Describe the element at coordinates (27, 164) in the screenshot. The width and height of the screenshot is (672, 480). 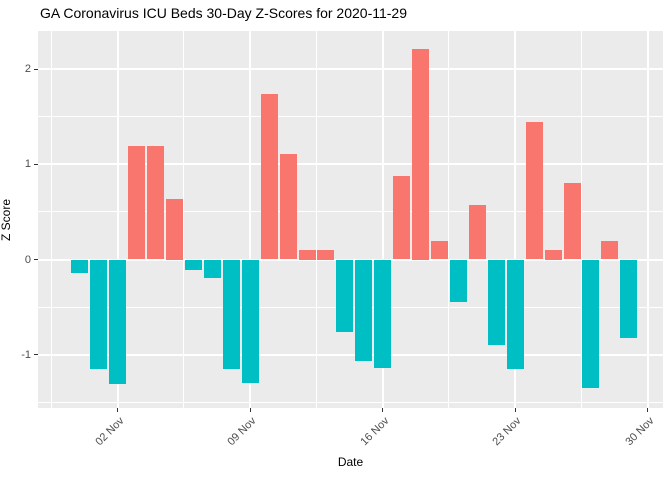
I see `y-tick-label: 1` at that location.